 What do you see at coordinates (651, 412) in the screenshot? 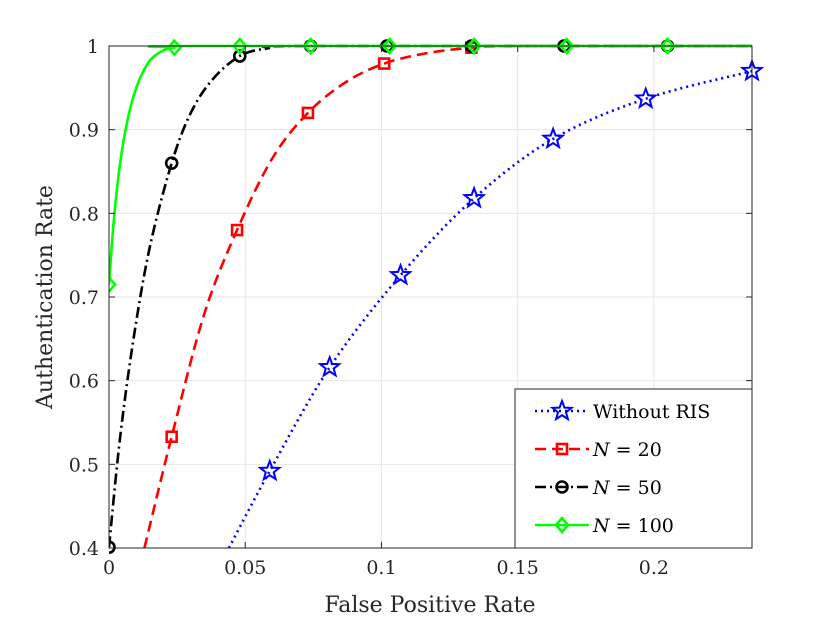
I see `legend-label: Without RIS` at bounding box center [651, 412].